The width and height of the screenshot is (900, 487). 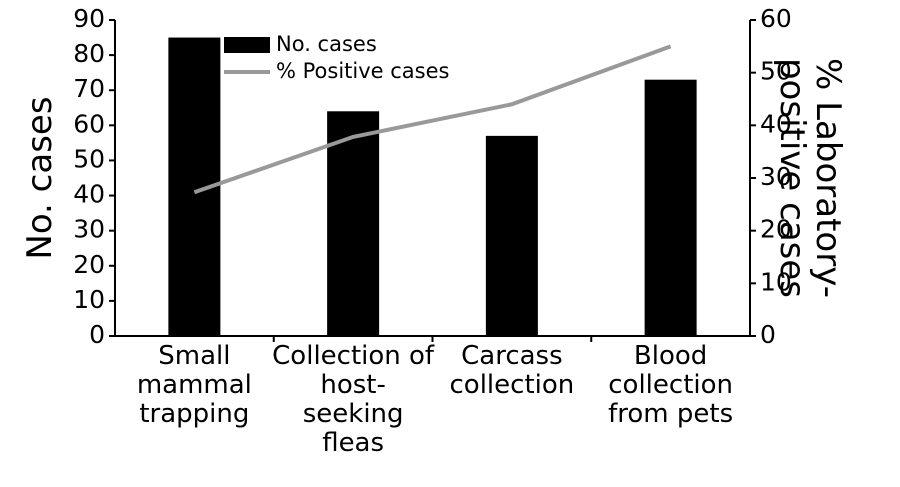 I want to click on y-axis-label: No. cases, so click(x=40, y=178).